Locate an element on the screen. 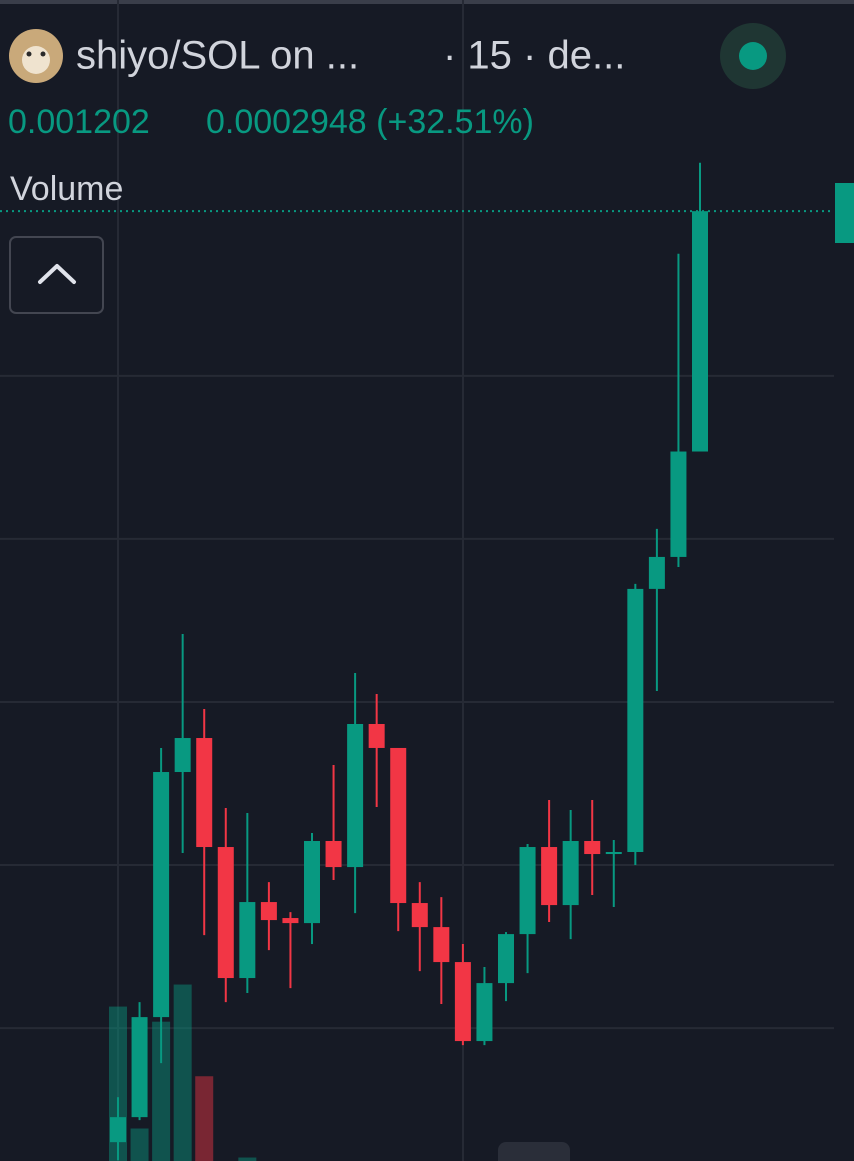  volume-layer is located at coordinates (183, 1072).